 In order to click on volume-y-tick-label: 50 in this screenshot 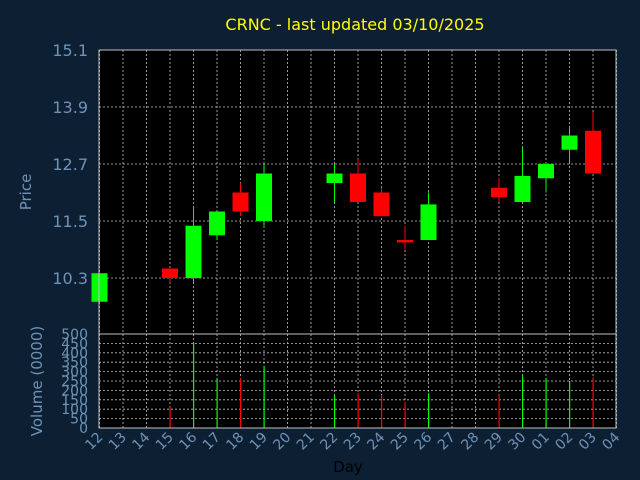, I will do `click(79, 420)`.